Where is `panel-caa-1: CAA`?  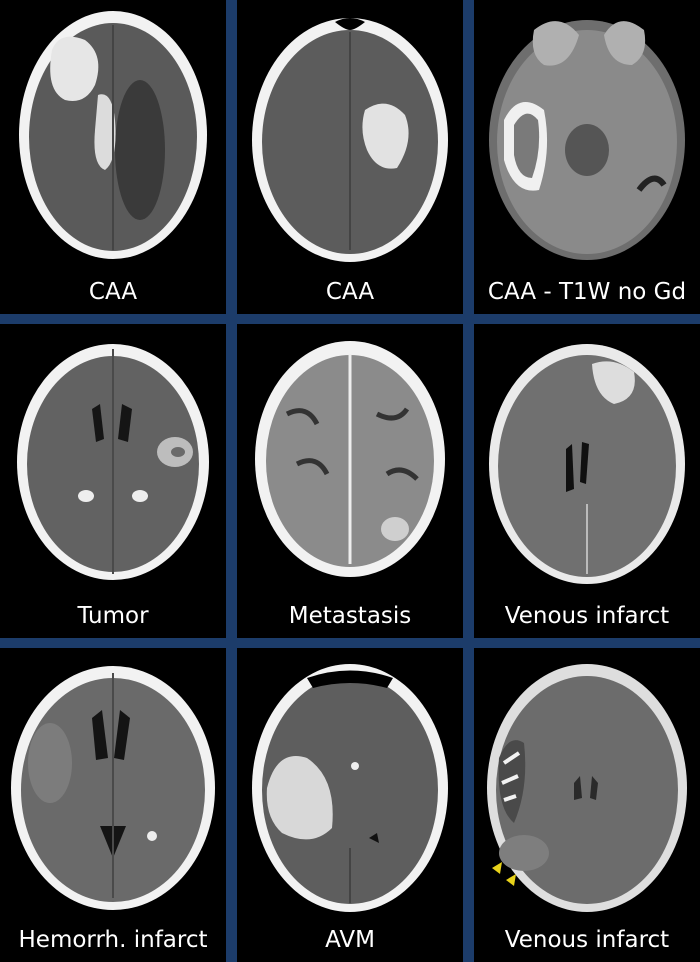
panel-caa-1: CAA is located at coordinates (113, 157).